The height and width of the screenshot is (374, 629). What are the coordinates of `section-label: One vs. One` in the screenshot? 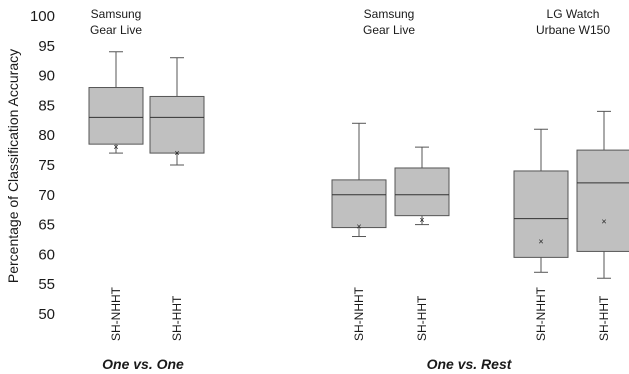 It's located at (143, 364).